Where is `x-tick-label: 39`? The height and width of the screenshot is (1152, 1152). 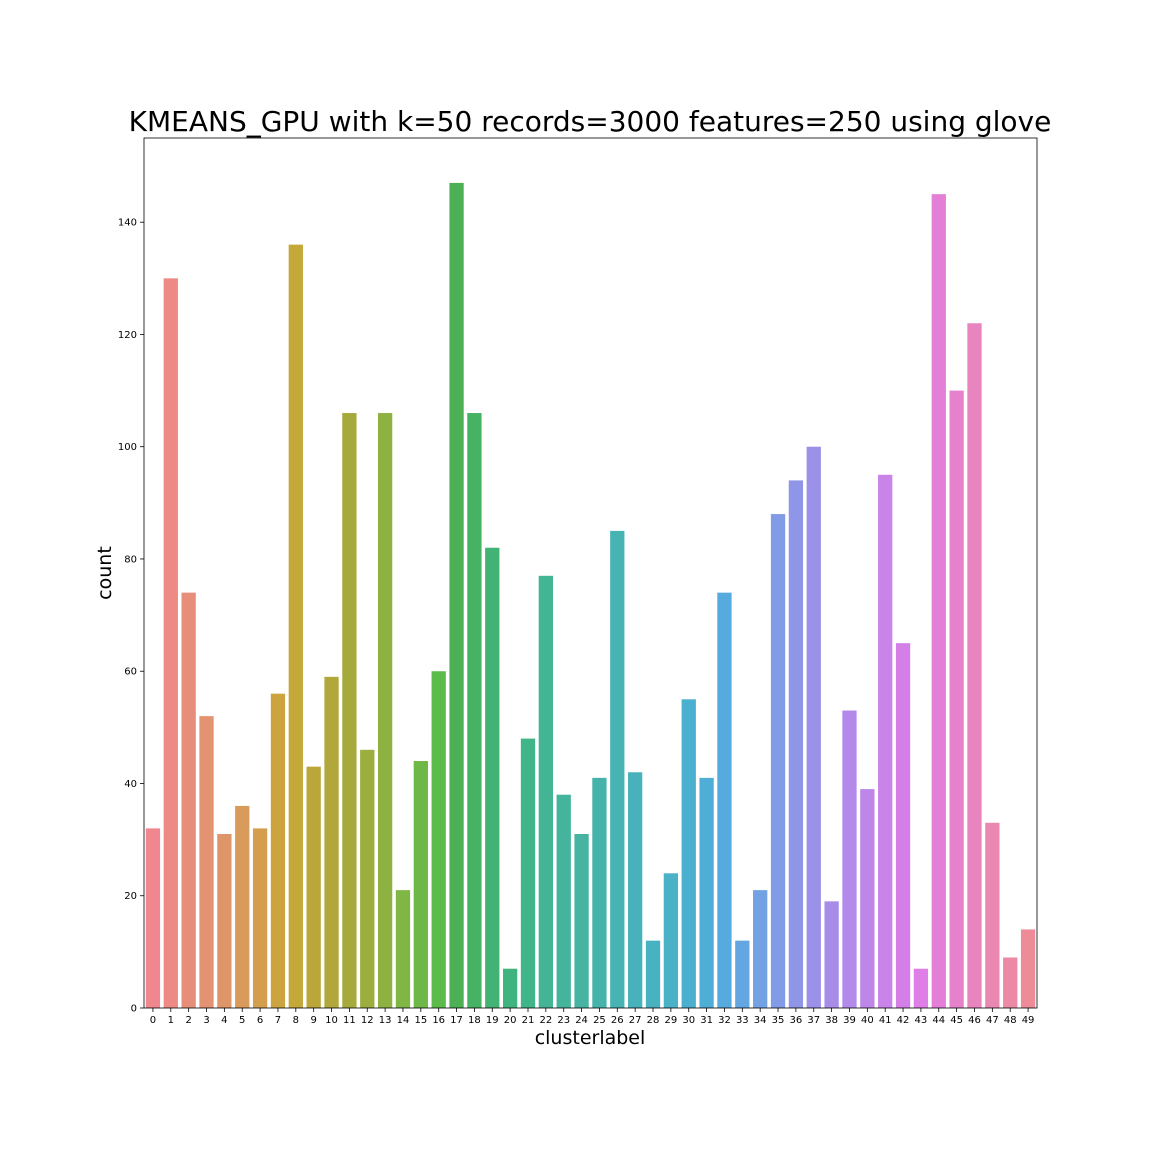
x-tick-label: 39 is located at coordinates (849, 1020).